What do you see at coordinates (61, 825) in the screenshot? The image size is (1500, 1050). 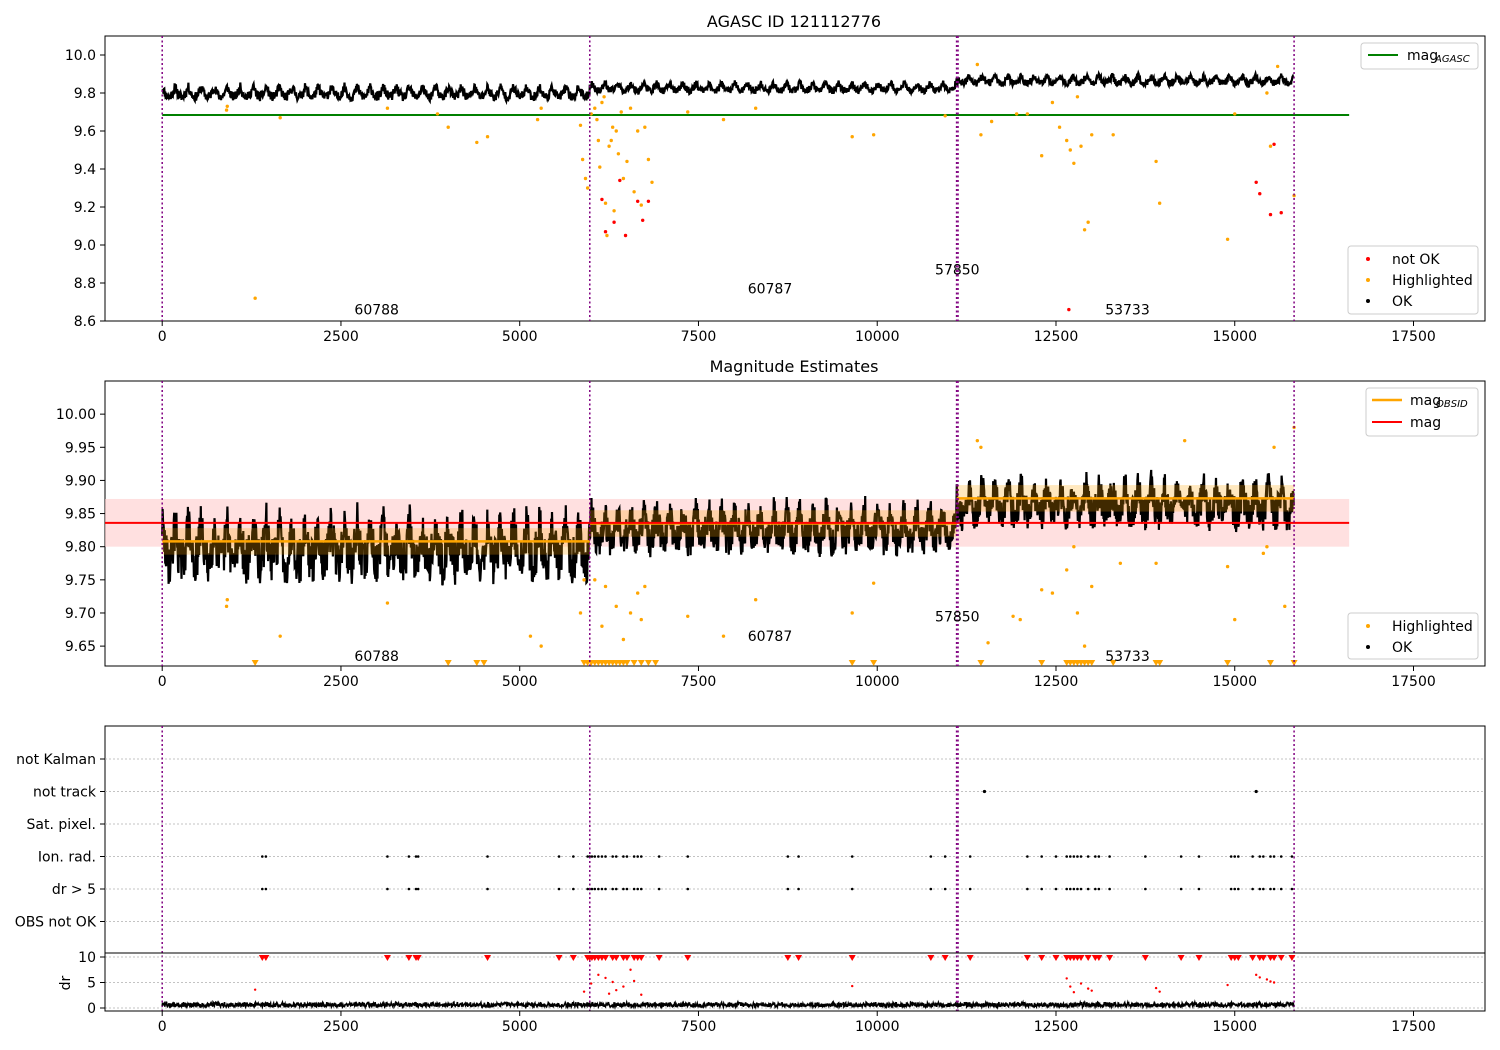 I see `flag-label: Sat. pixel.` at bounding box center [61, 825].